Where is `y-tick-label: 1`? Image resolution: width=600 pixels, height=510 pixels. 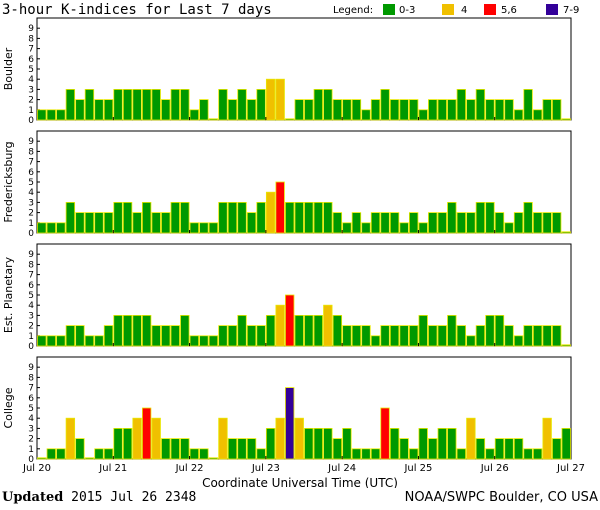 y-tick-label: 1 is located at coordinates (31, 450).